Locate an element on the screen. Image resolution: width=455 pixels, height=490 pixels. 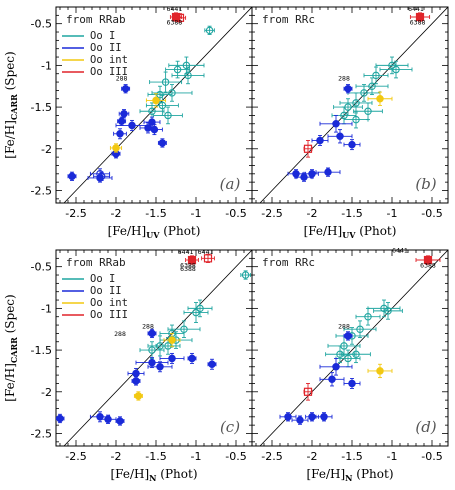
panel-title: from RRab is located at coordinates (96, 19).